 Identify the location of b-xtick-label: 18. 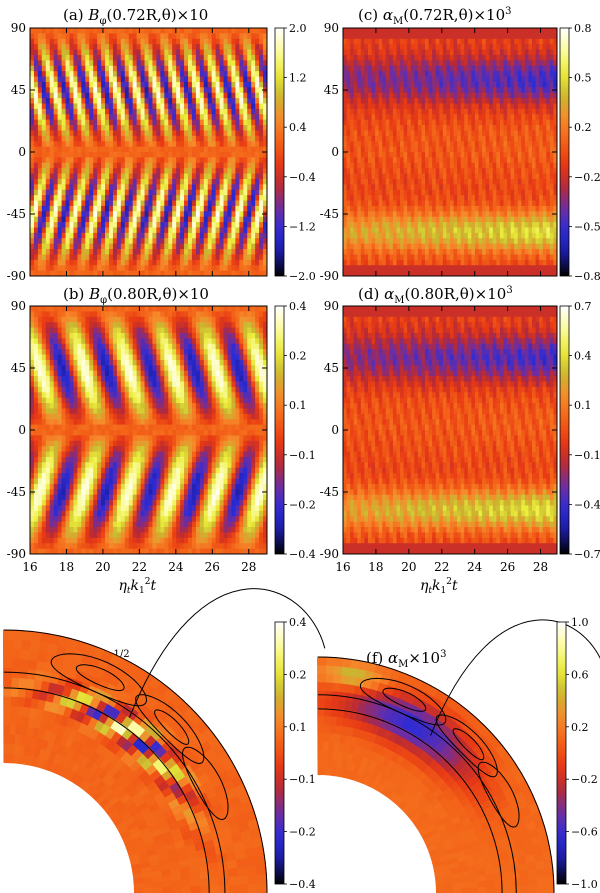
(66, 567).